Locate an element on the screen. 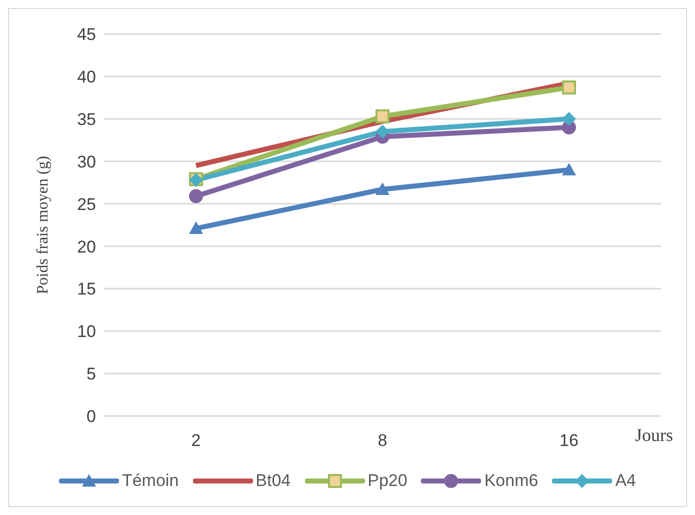  y-tick-label: 45 is located at coordinates (86, 34).